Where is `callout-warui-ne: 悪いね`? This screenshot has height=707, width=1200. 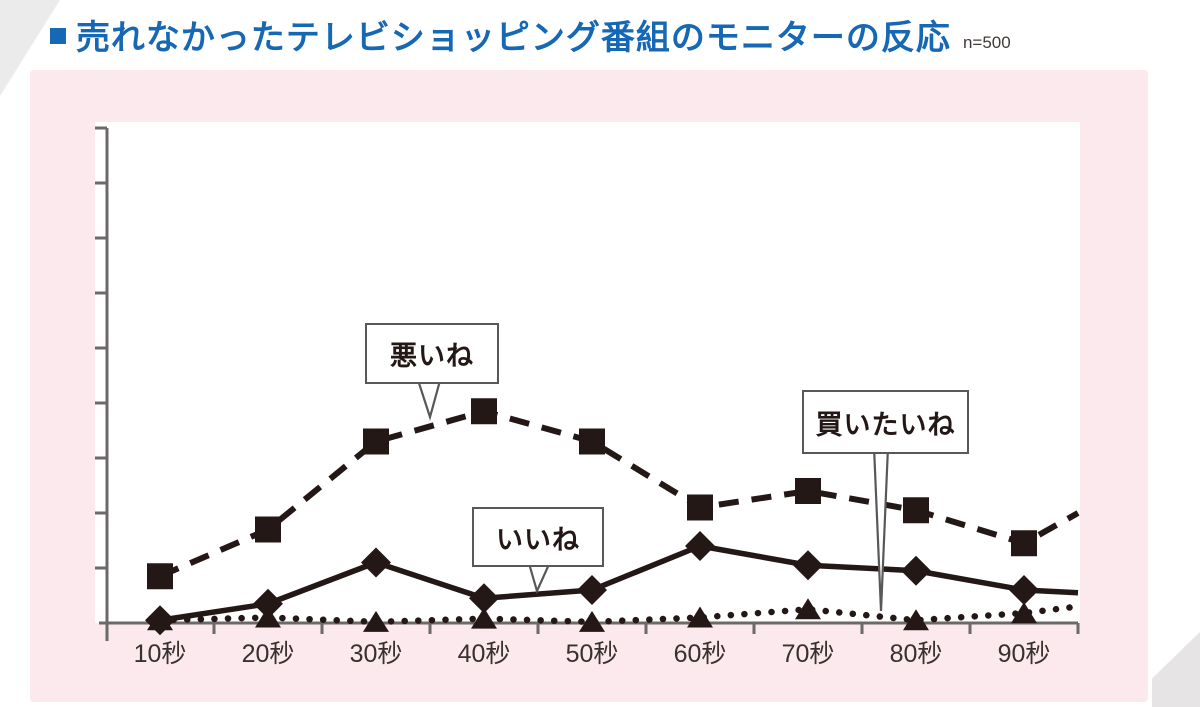 callout-warui-ne: 悪いね is located at coordinates (432, 353).